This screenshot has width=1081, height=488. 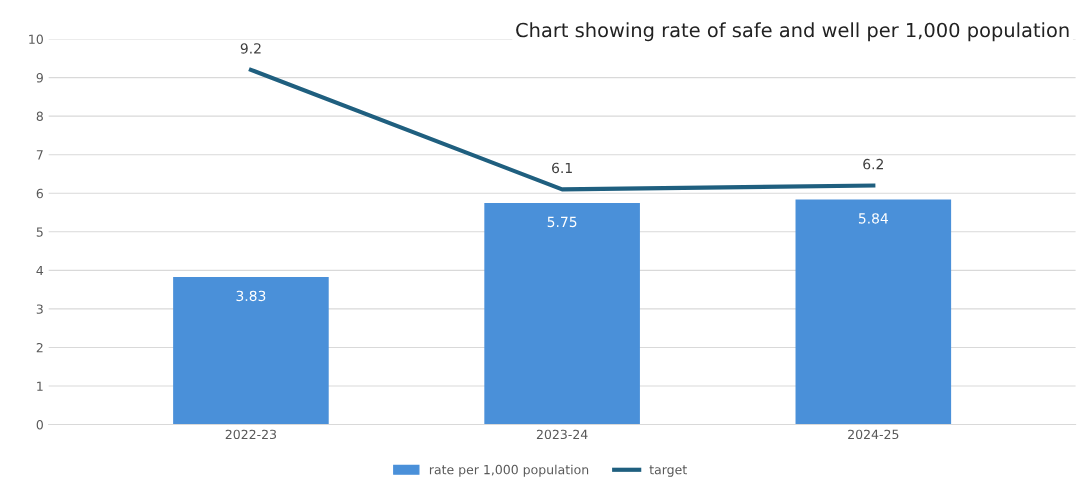 I want to click on y-tick-label: 3, so click(x=39, y=309).